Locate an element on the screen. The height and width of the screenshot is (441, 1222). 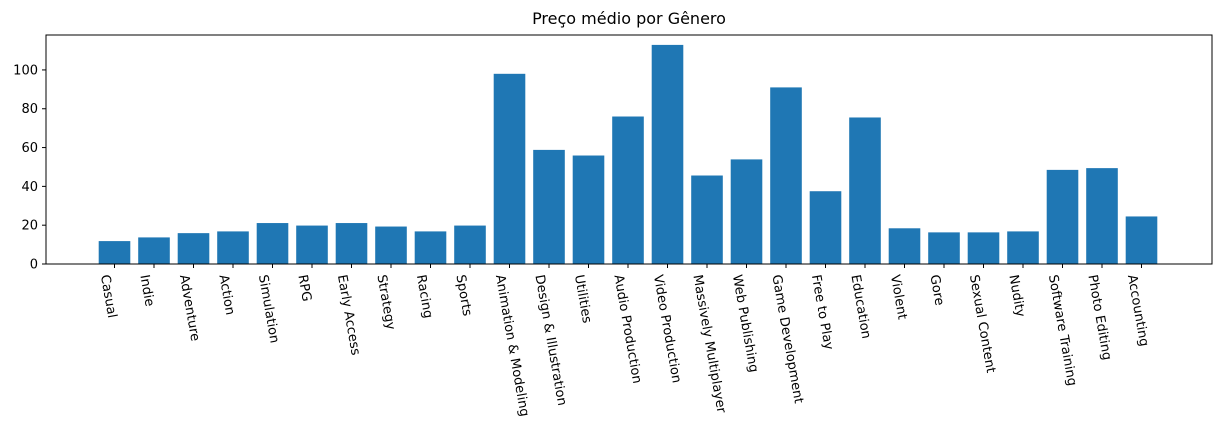
x-tick-label: Education is located at coordinates (860, 307).